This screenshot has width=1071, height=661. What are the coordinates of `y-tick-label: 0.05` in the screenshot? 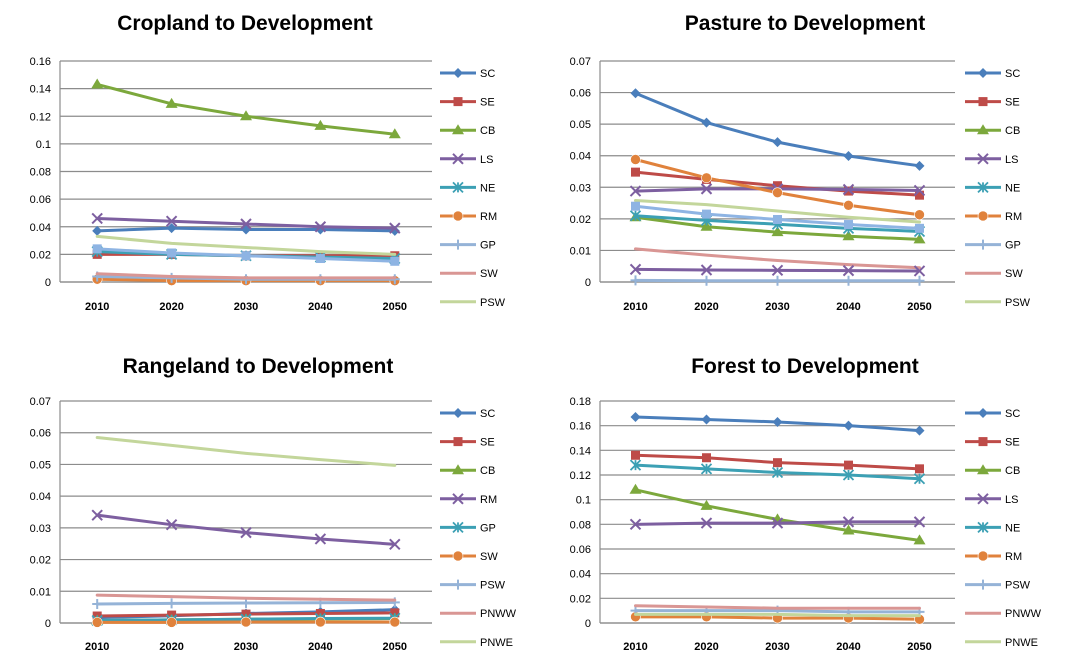 It's located at (580, 125).